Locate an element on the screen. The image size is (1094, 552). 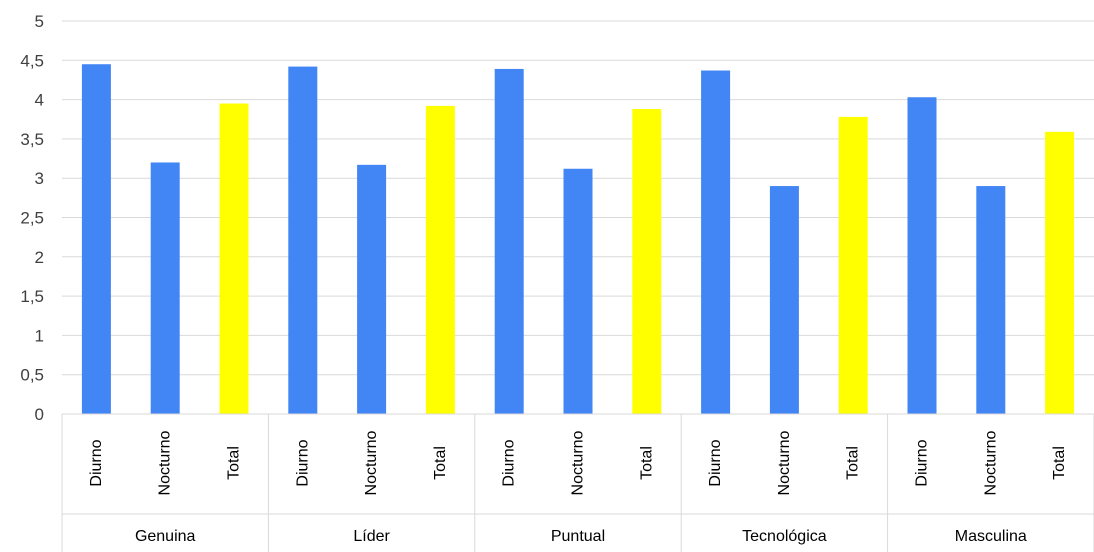
y-tick-label: 0 is located at coordinates (39, 414).